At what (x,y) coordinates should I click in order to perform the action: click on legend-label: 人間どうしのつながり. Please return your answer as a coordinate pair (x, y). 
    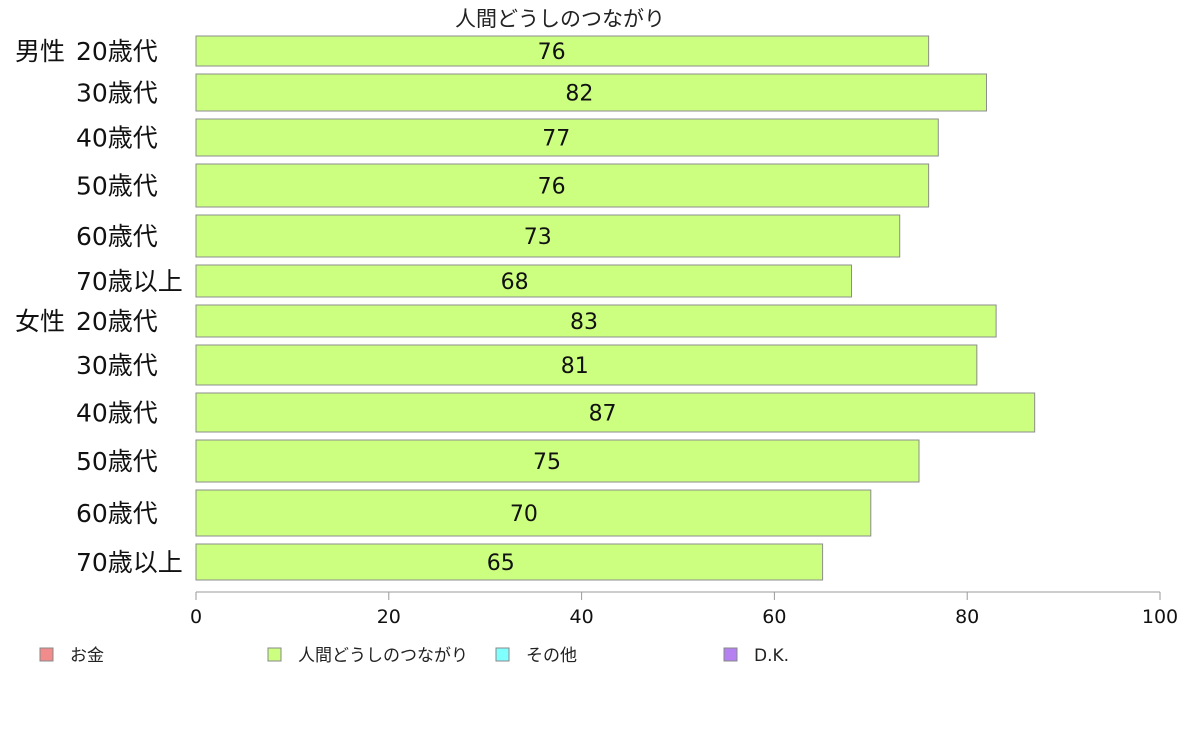
    Looking at the image, I should click on (383, 656).